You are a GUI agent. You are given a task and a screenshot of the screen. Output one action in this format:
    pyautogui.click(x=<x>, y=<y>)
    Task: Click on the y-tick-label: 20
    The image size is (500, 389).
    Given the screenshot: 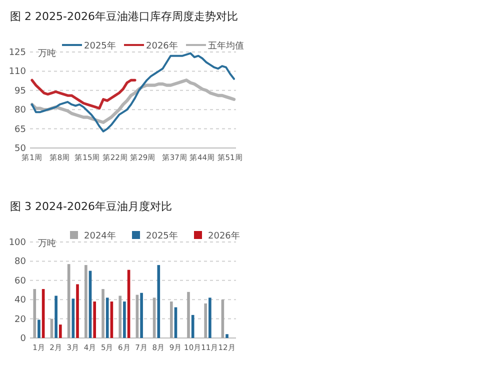 What is the action you would take?
    pyautogui.click(x=20, y=319)
    